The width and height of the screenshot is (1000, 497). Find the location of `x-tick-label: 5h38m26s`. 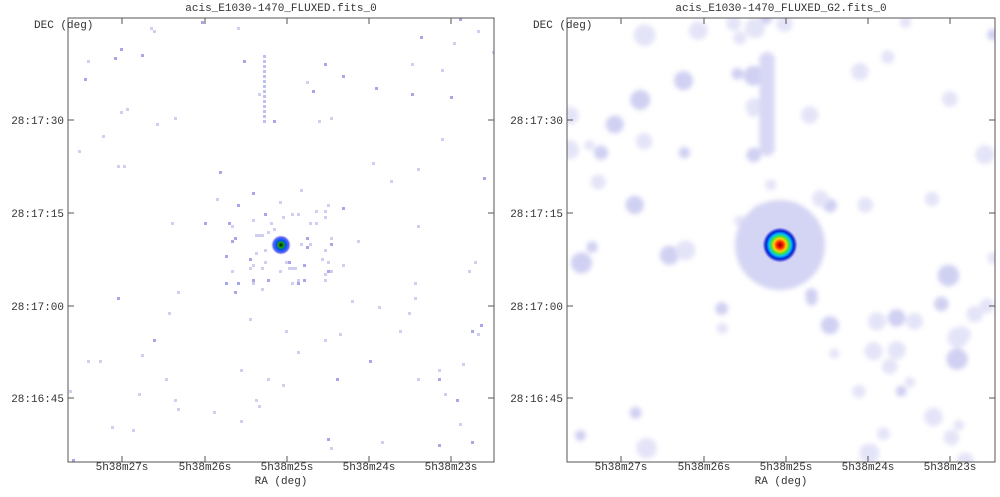

x-tick-label: 5h38m26s is located at coordinates (205, 468).